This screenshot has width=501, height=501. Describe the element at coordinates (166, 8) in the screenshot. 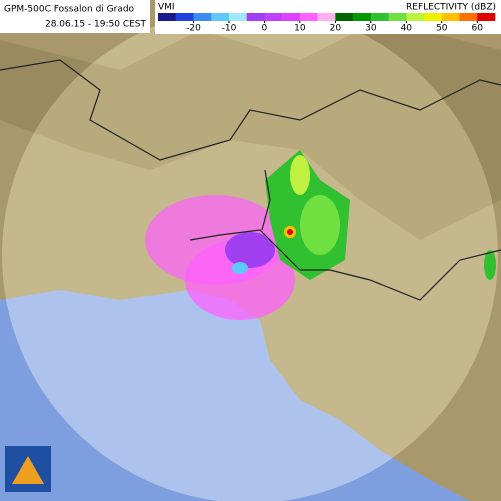

I see `product: VMI` at that location.